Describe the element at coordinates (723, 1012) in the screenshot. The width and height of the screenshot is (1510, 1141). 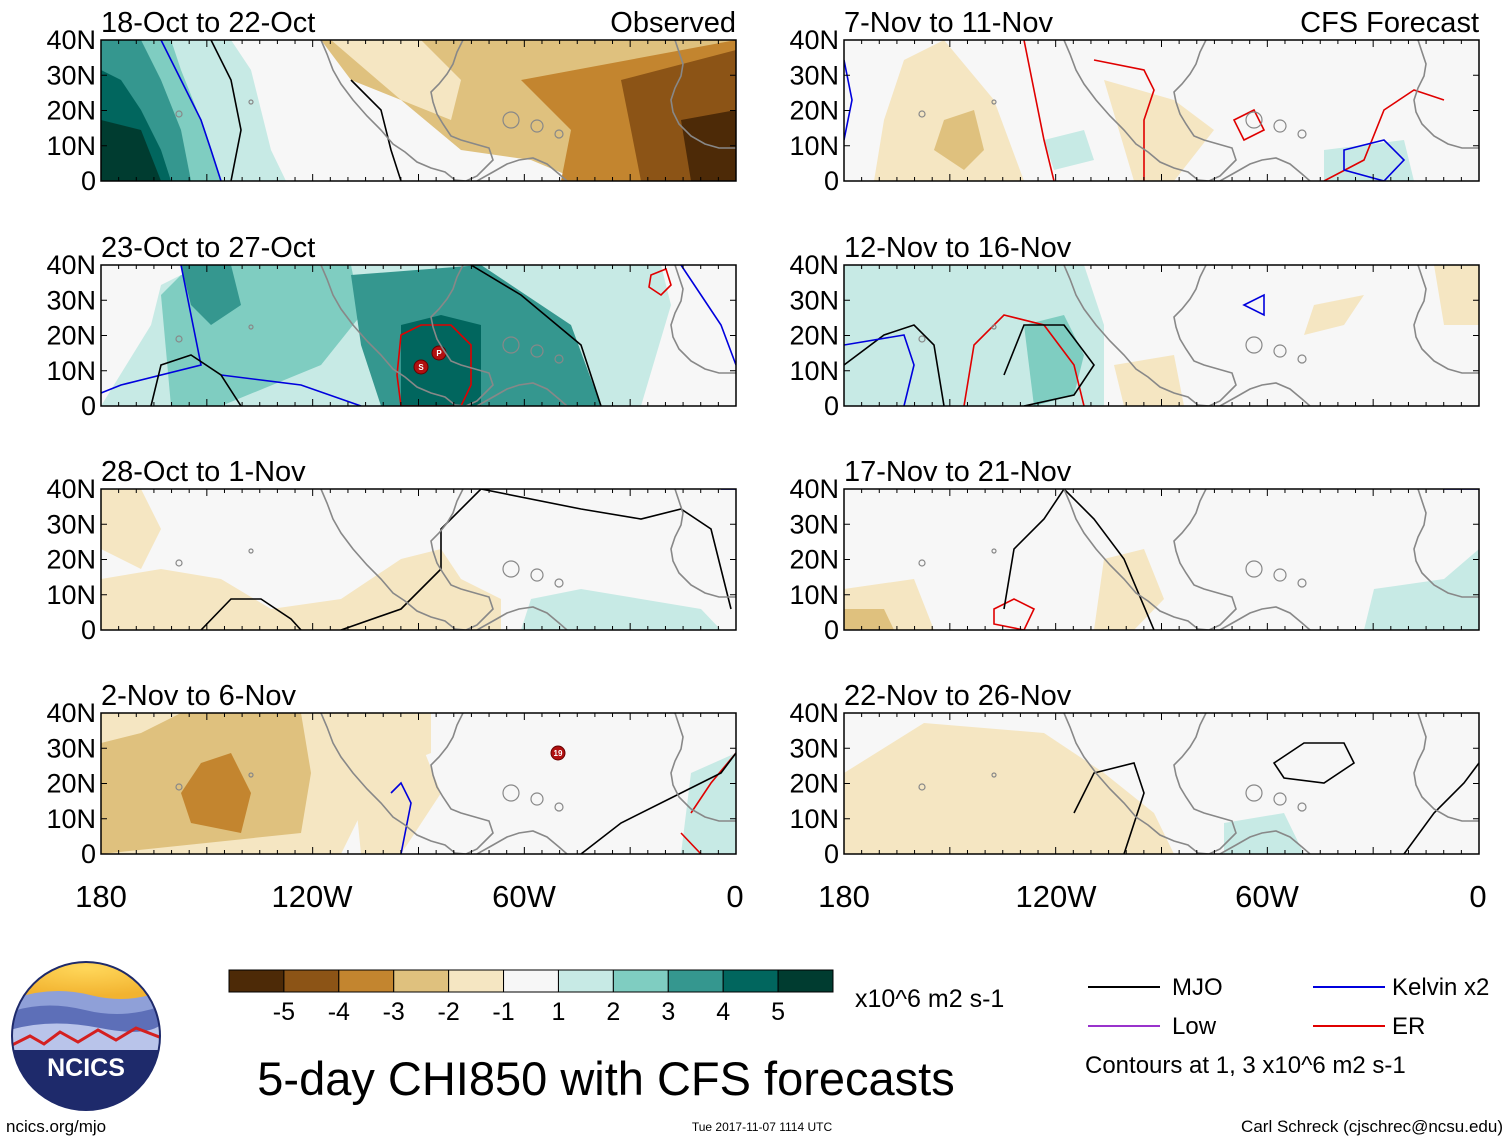
I see `colorbar-label: 4` at that location.